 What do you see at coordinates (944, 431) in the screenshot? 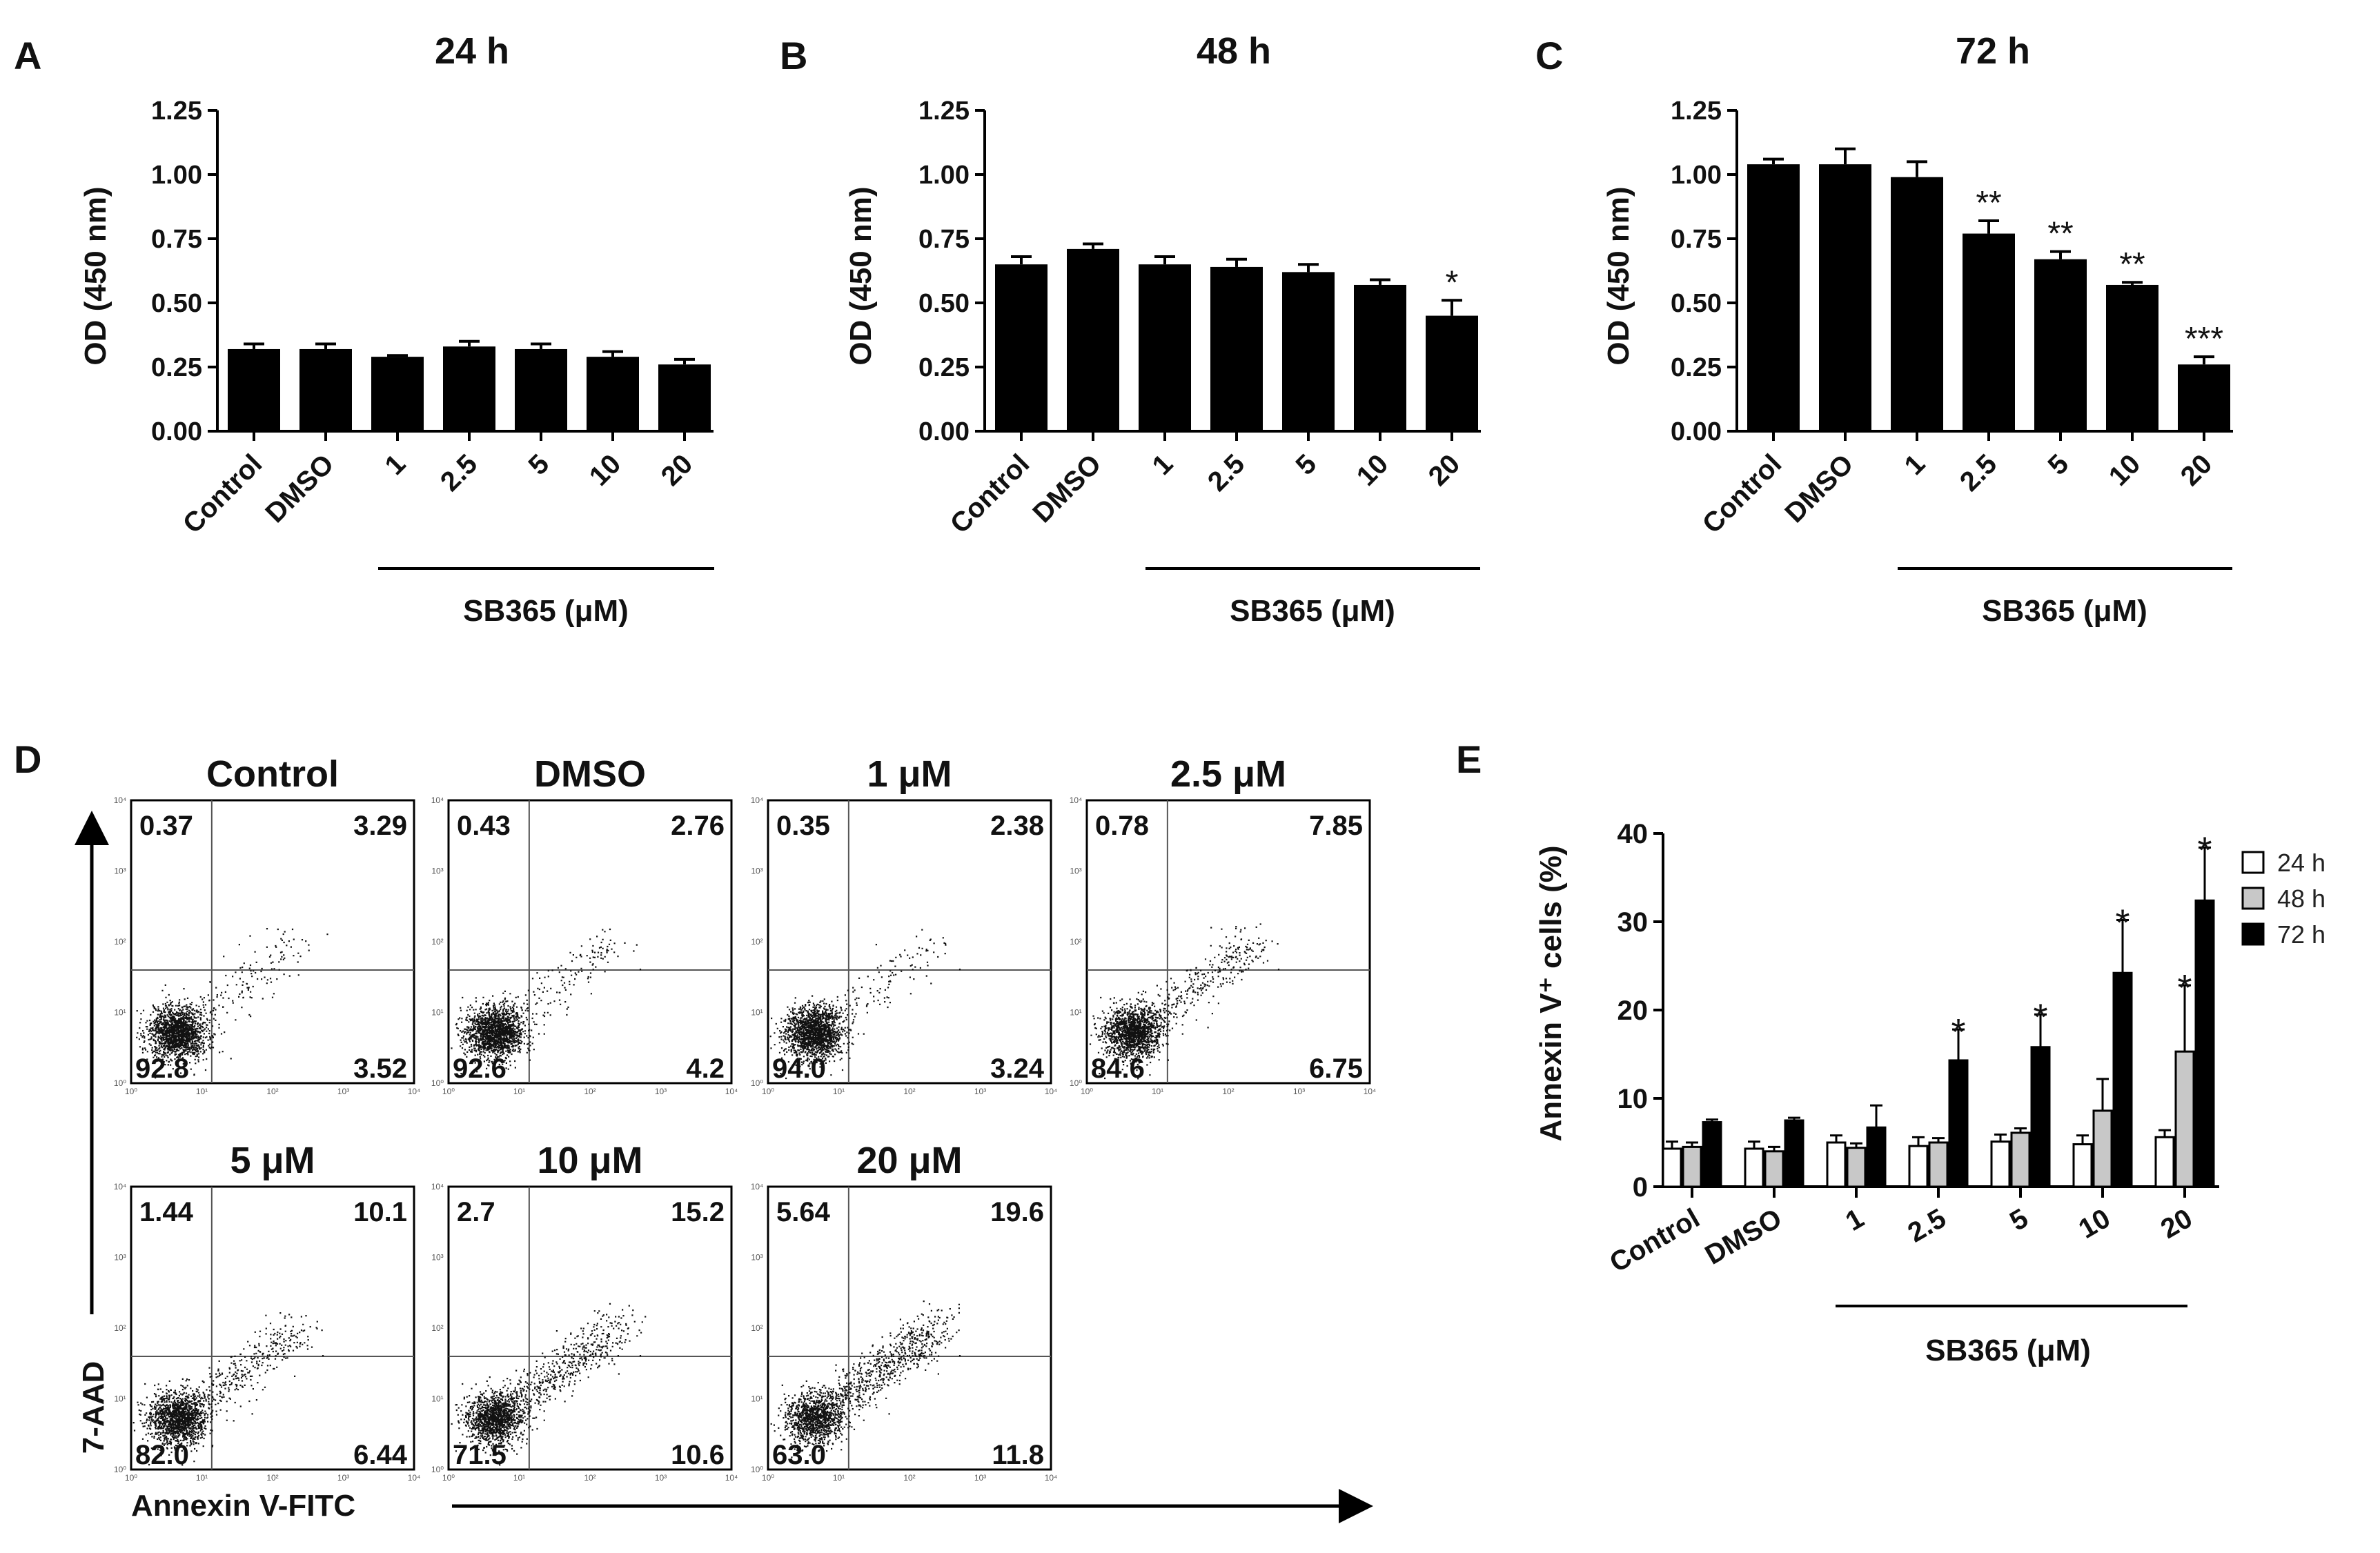
I see `y-tick-label: 0.00` at bounding box center [944, 431].